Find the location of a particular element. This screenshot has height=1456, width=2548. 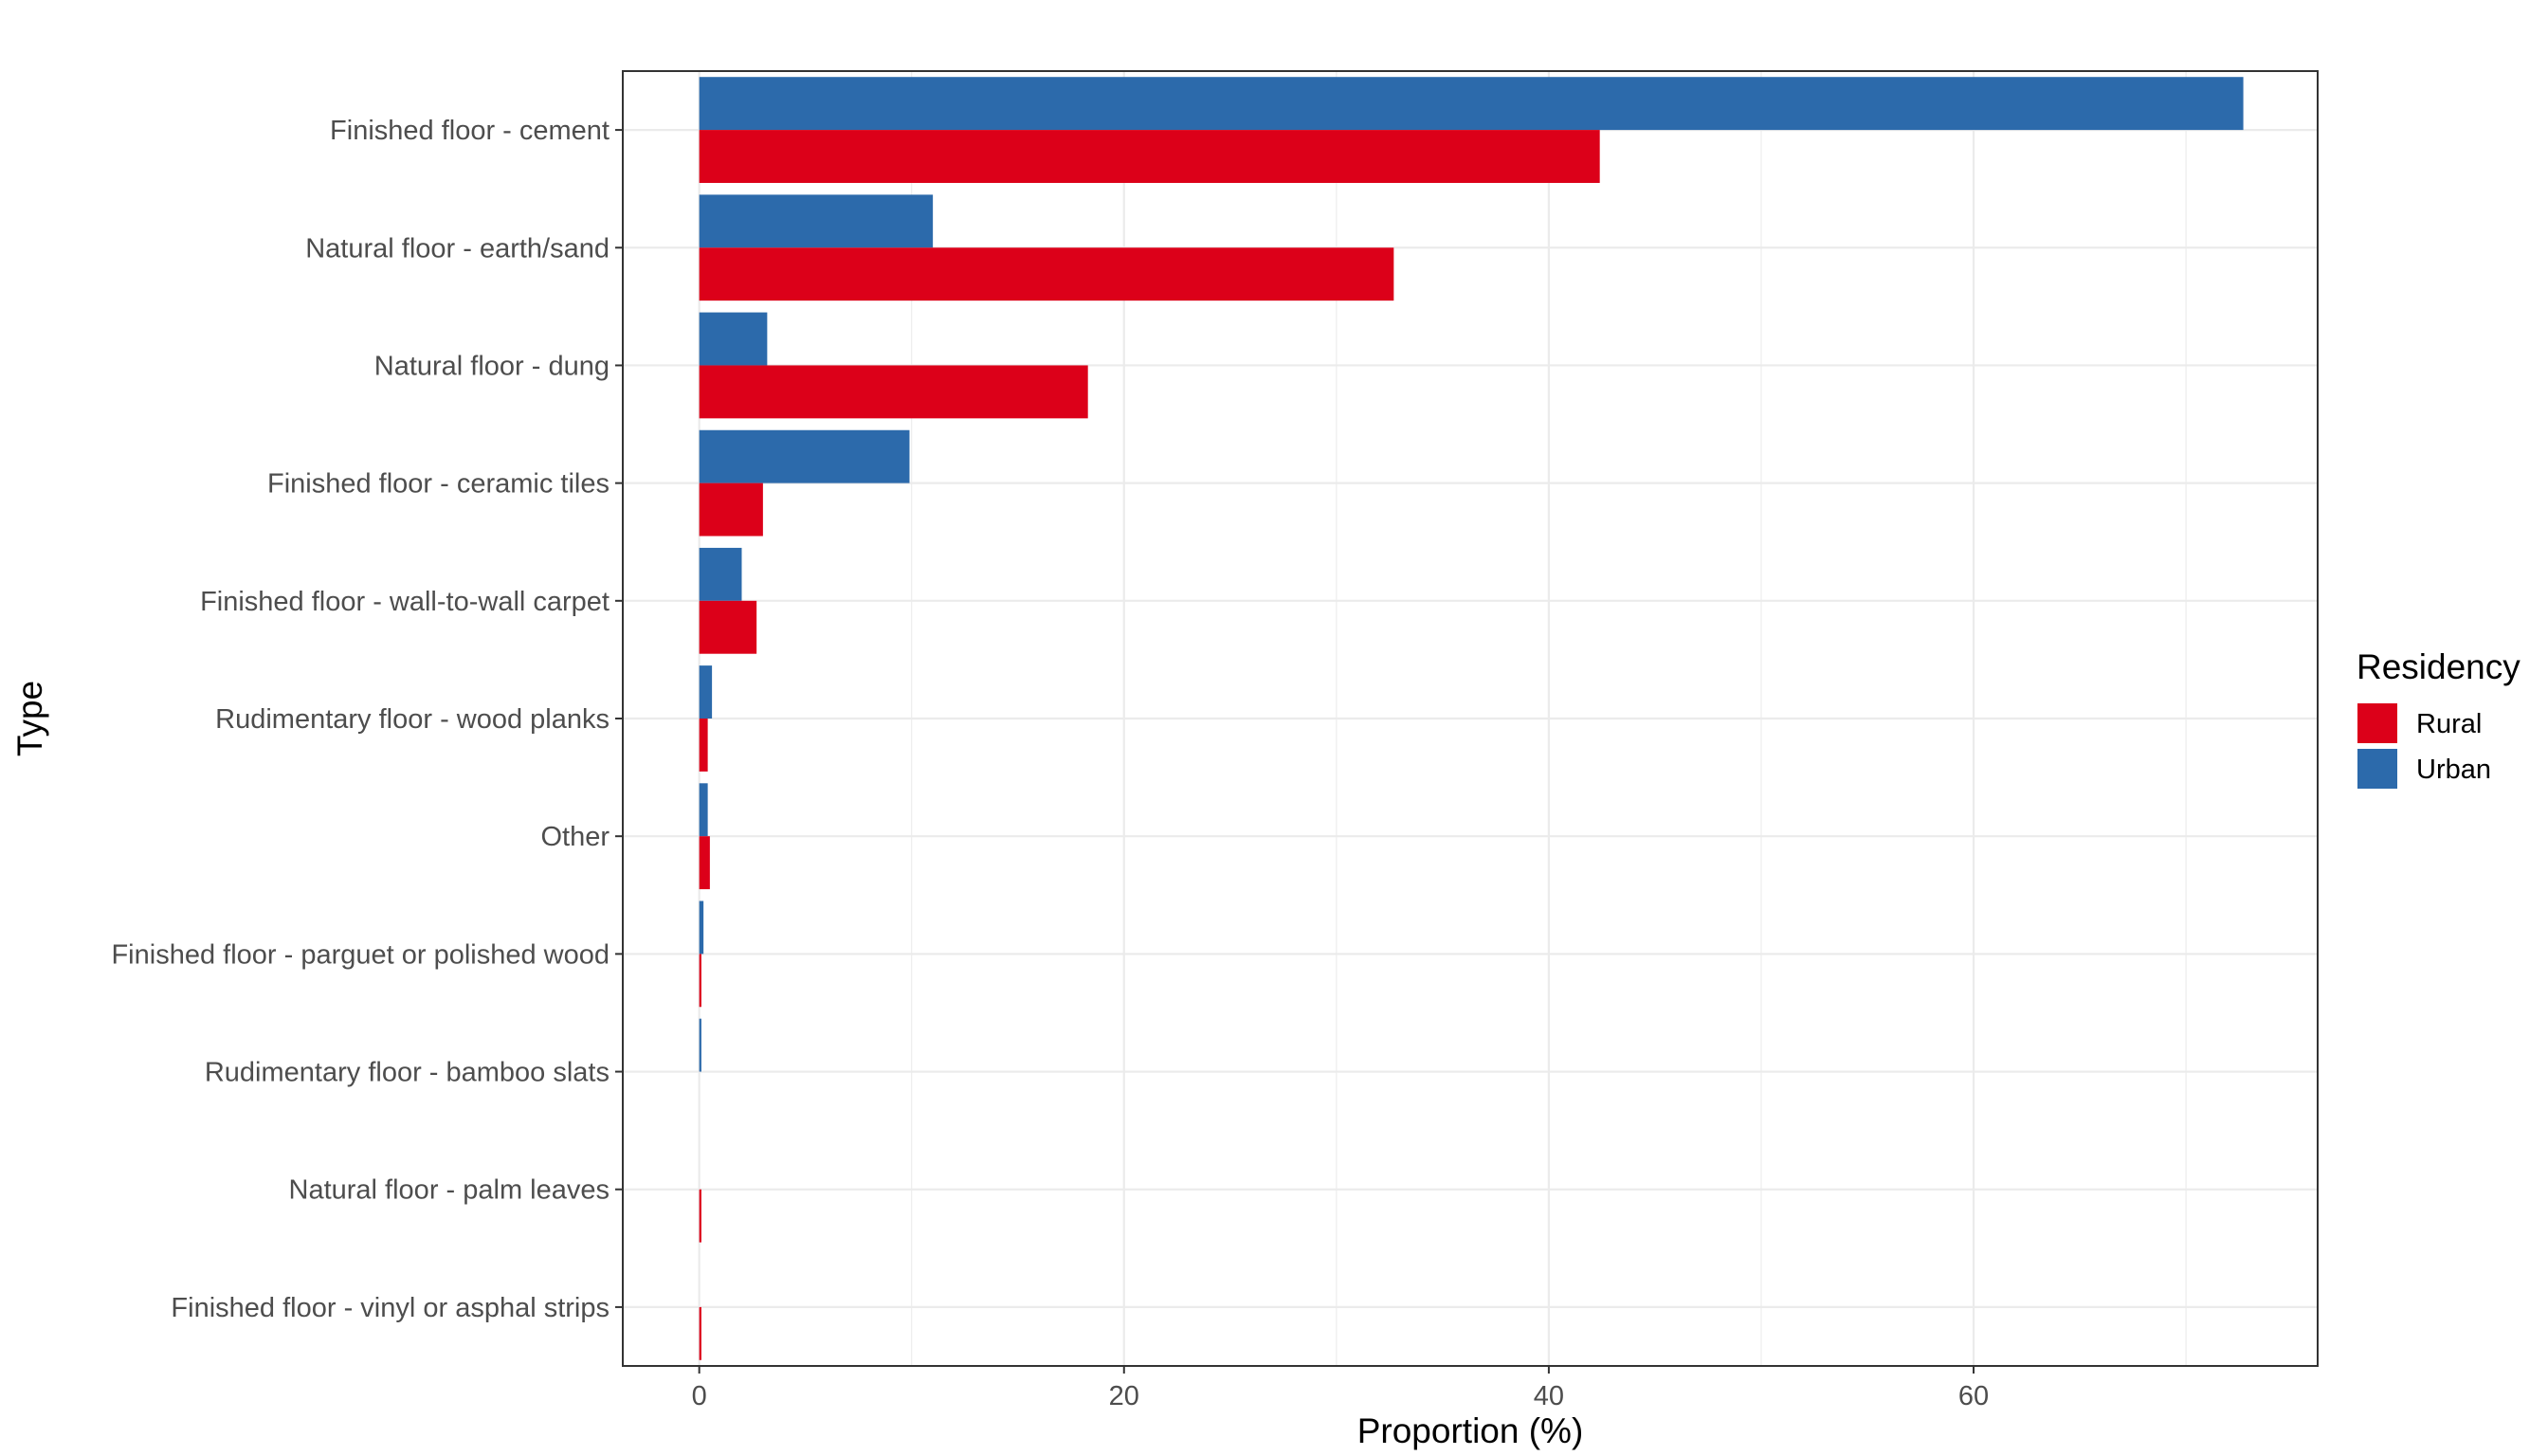

y-tick-label: Finished floor - ceramic tiles is located at coordinates (438, 484).